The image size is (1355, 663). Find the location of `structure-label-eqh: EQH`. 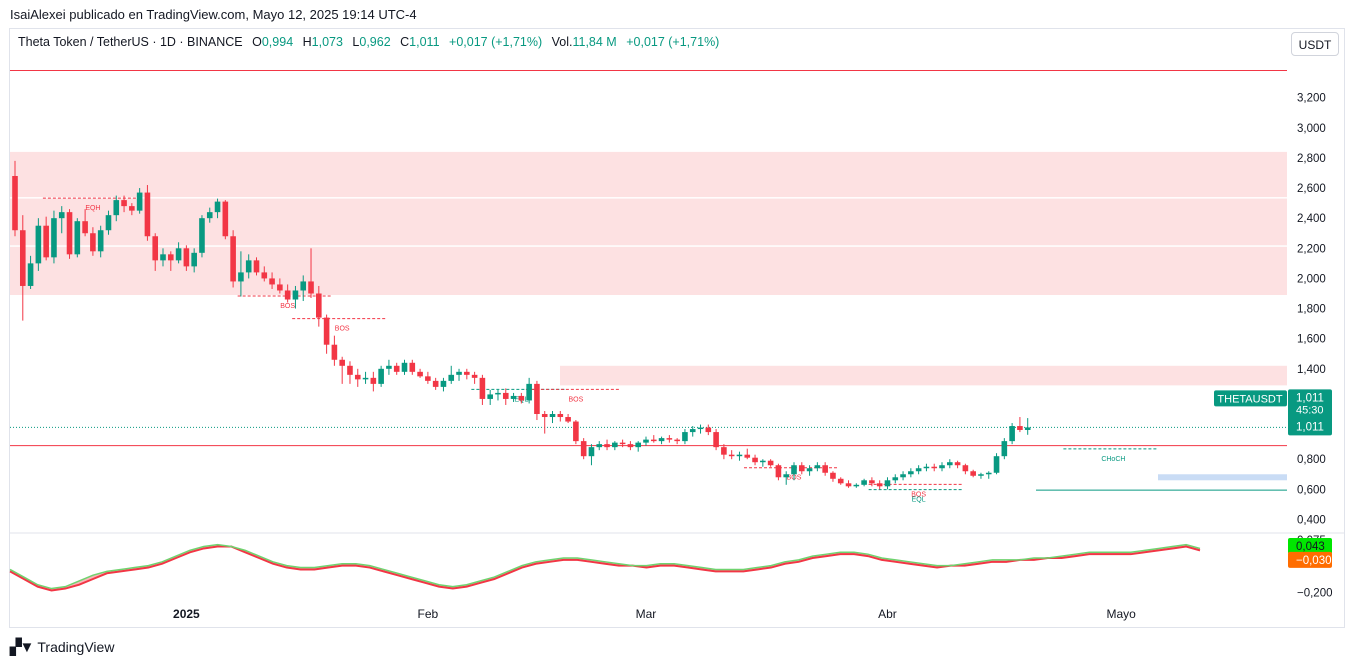

structure-label-eqh: EQH is located at coordinates (92, 208).